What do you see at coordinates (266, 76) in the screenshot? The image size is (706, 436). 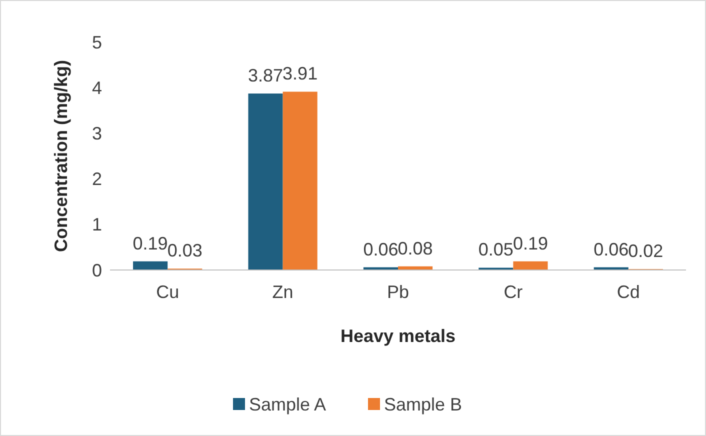 I see `data-label: 3.87` at bounding box center [266, 76].